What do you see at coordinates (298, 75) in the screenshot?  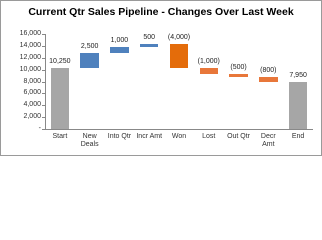 I see `value-label: 7,950` at bounding box center [298, 75].